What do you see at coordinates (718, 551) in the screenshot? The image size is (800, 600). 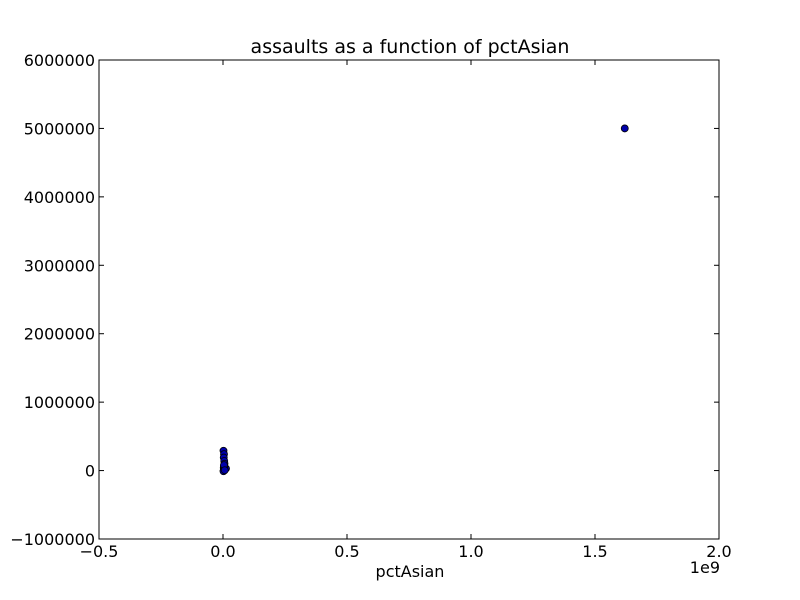 I see `x-tick-label: 2.0` at bounding box center [718, 551].